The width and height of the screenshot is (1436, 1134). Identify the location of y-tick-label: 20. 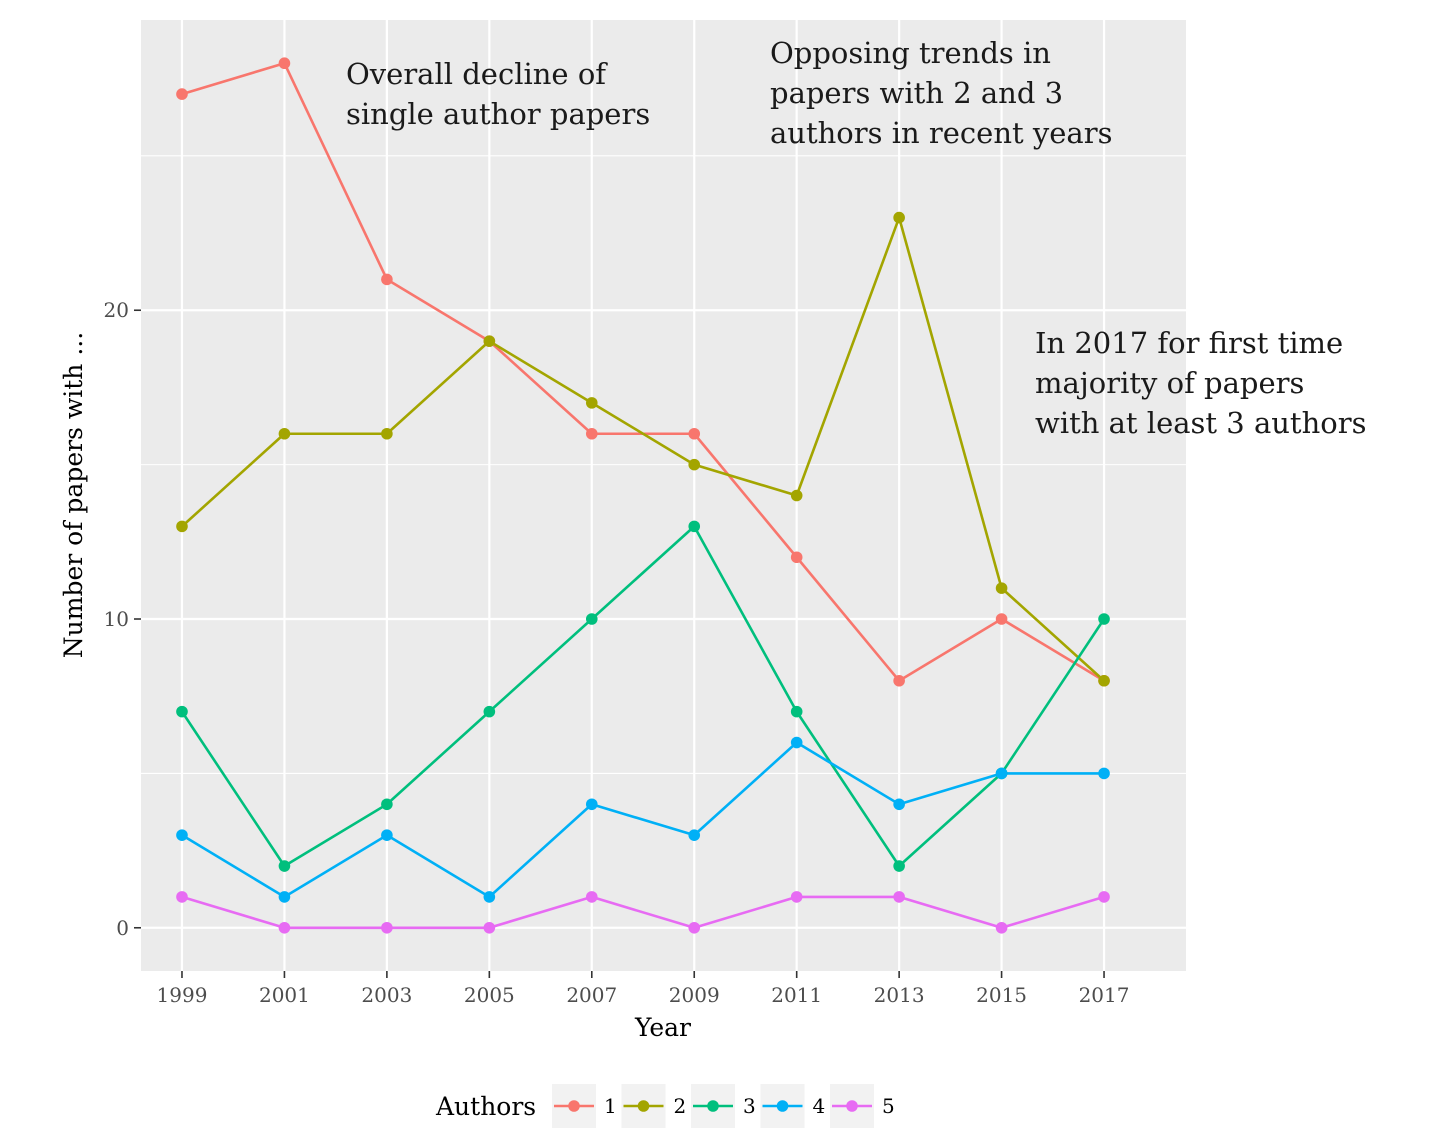
(116, 310).